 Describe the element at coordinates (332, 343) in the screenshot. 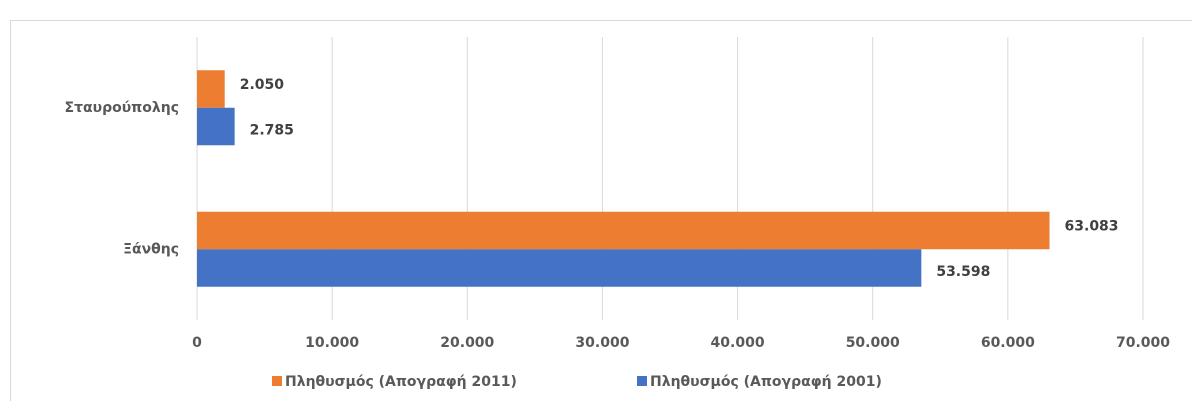

I see `x-tick-label: 10.000` at that location.